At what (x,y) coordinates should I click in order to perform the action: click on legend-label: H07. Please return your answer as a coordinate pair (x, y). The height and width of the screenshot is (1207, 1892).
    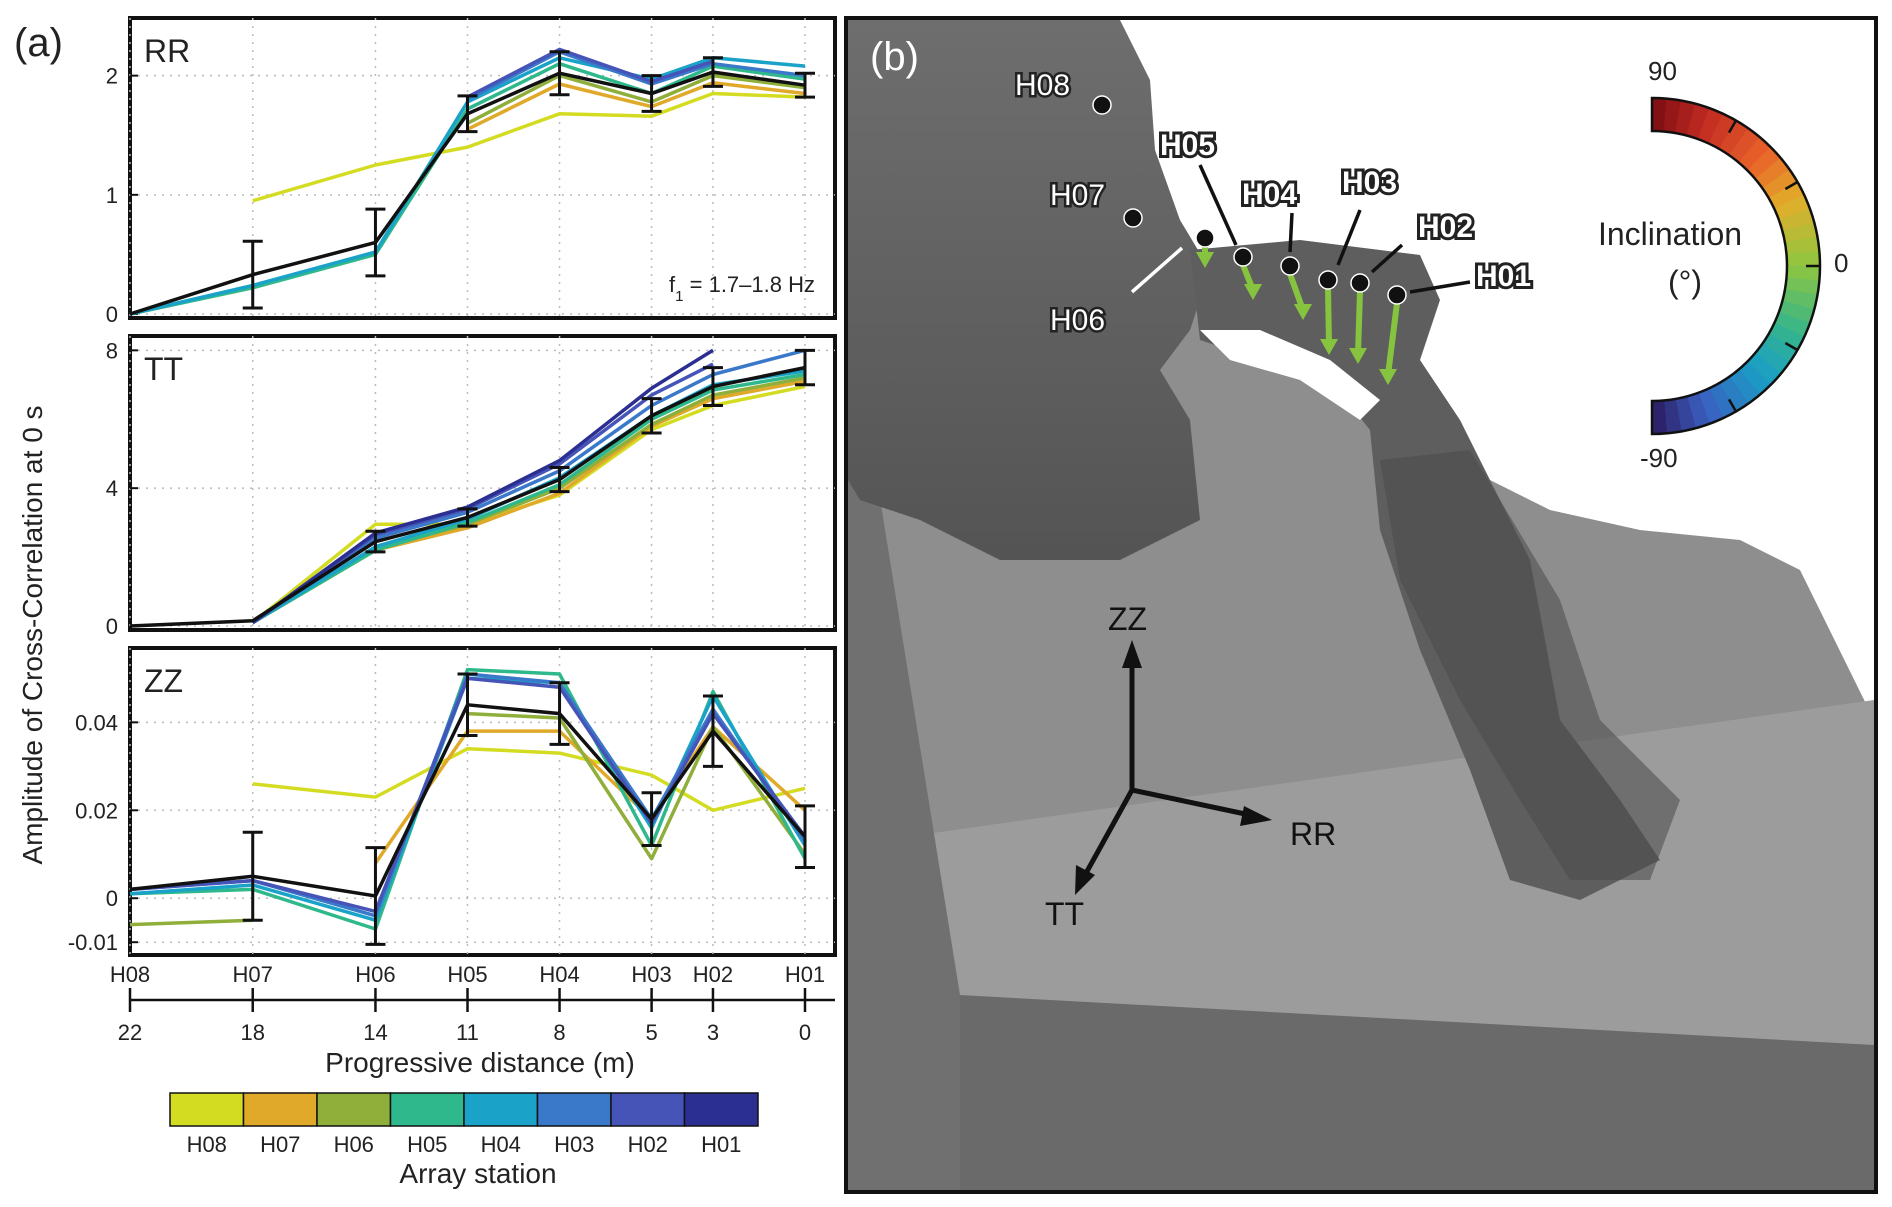
    Looking at the image, I should click on (280, 1144).